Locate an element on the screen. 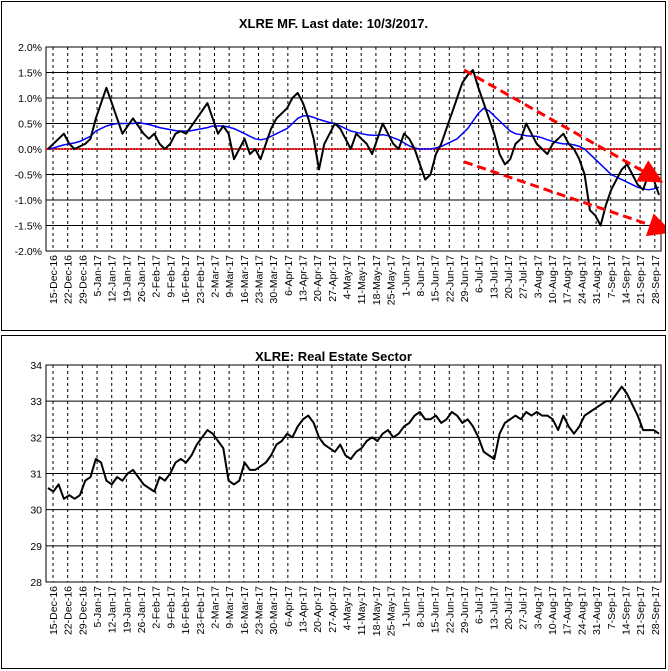 Image resolution: width=668 pixels, height=671 pixels. price-x-tick-label: 11-May-17 is located at coordinates (362, 611).